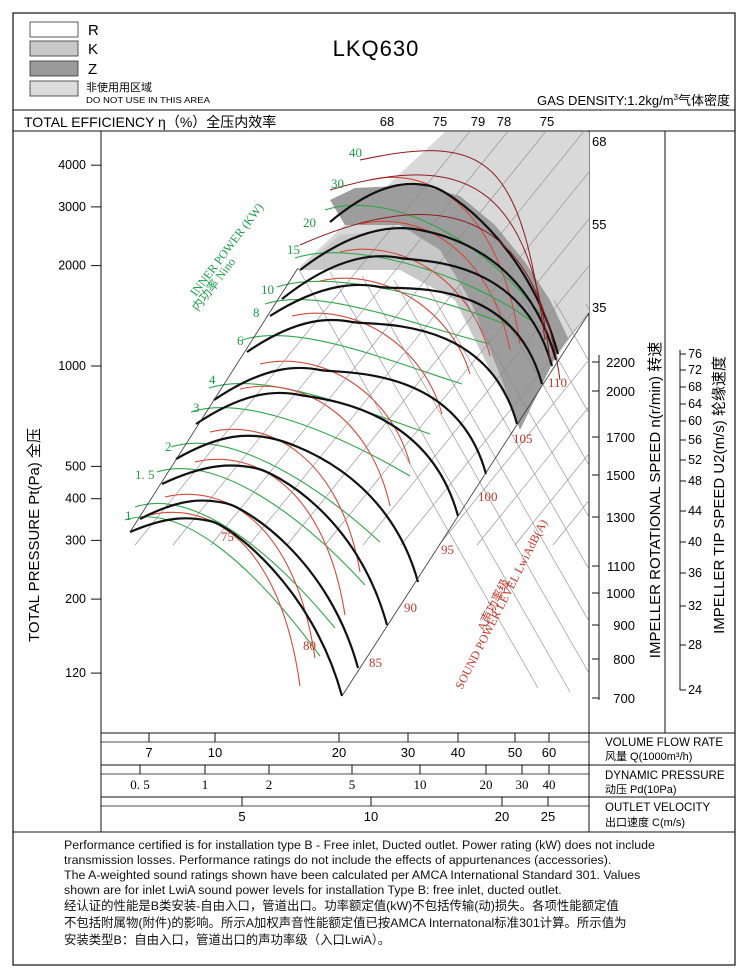  I want to click on efficiency-tick: 68, so click(387, 121).